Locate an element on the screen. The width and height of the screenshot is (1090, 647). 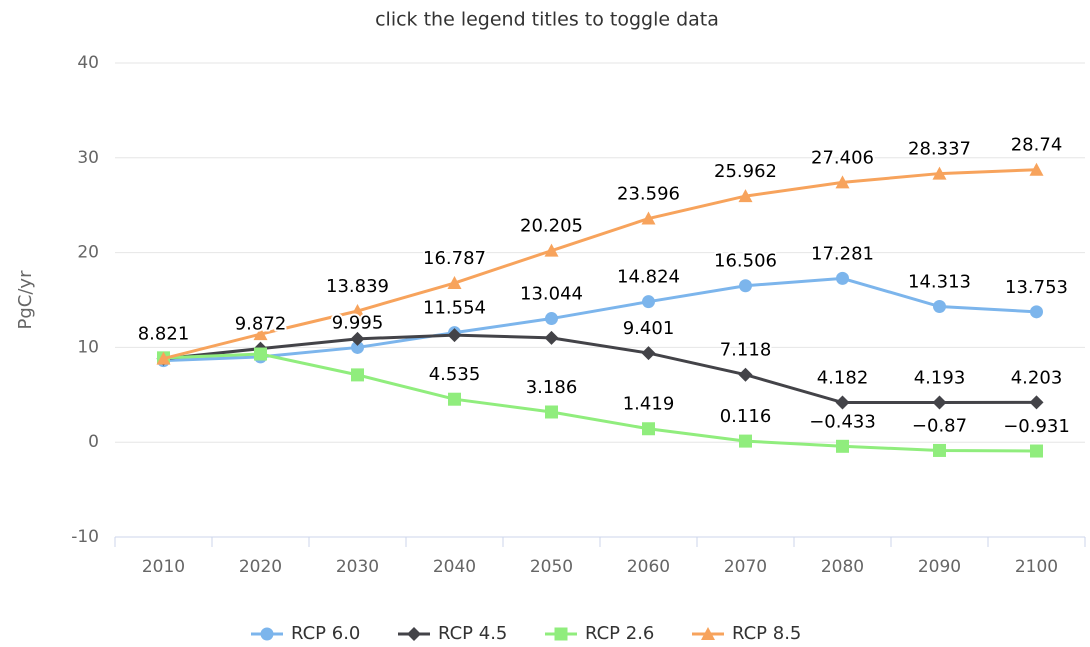
x-tick-label: 2090 is located at coordinates (939, 567).